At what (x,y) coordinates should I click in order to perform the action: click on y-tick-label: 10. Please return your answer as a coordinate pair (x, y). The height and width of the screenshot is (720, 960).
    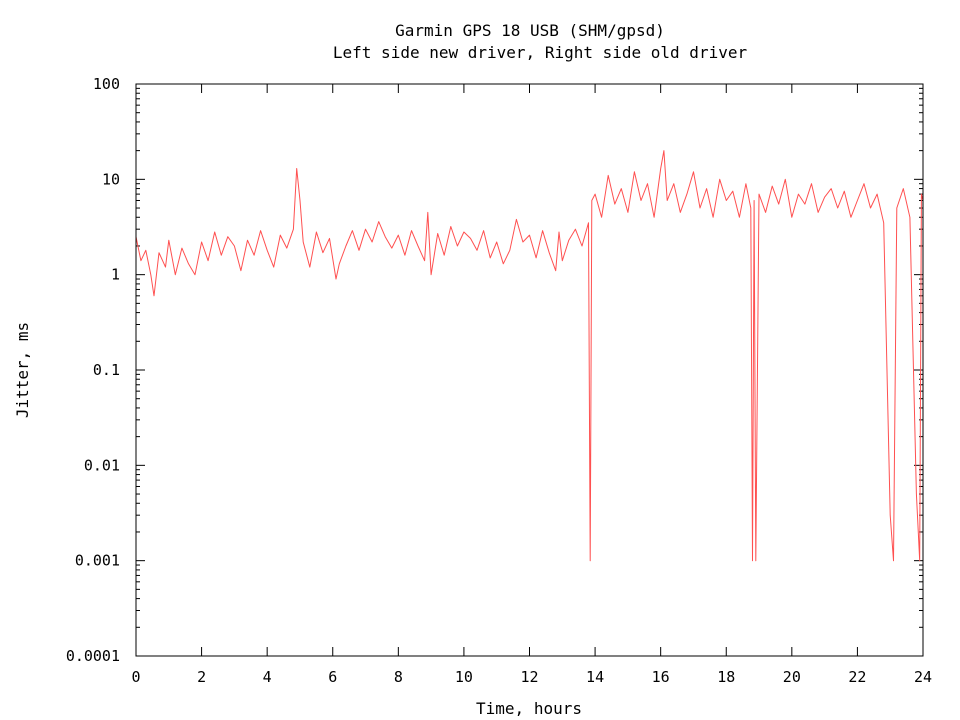
    Looking at the image, I should click on (111, 179).